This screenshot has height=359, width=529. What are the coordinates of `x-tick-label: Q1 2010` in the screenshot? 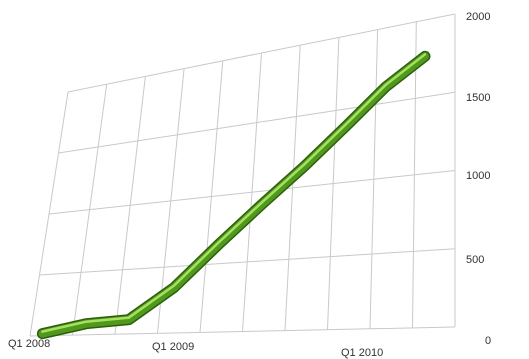 It's located at (362, 353).